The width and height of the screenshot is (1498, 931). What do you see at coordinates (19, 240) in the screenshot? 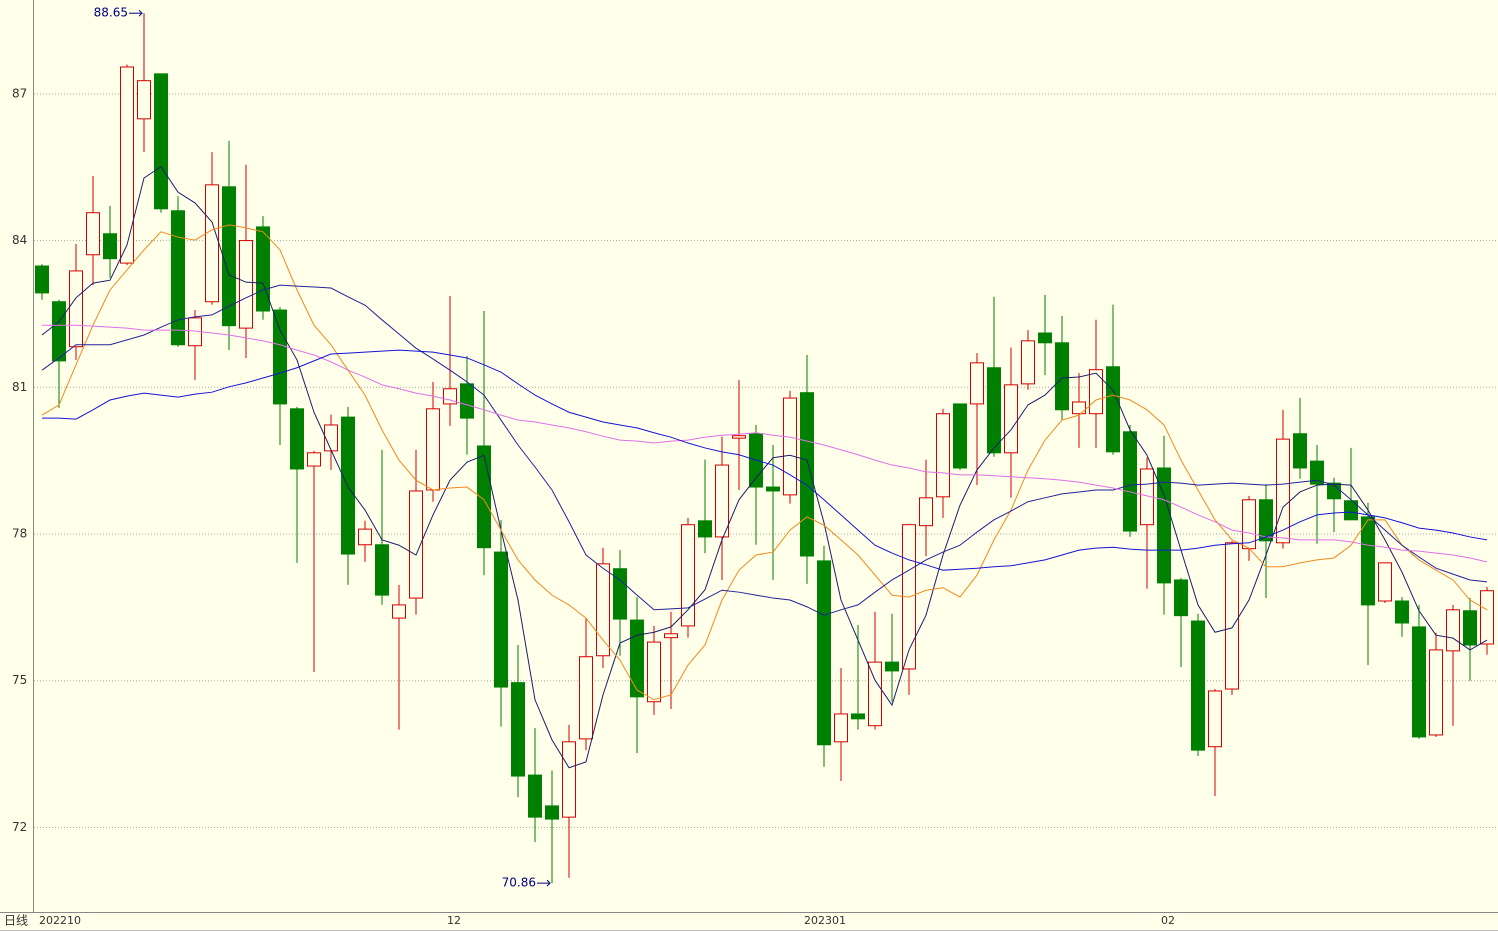
I see `y-tick-label: 84` at bounding box center [19, 240].